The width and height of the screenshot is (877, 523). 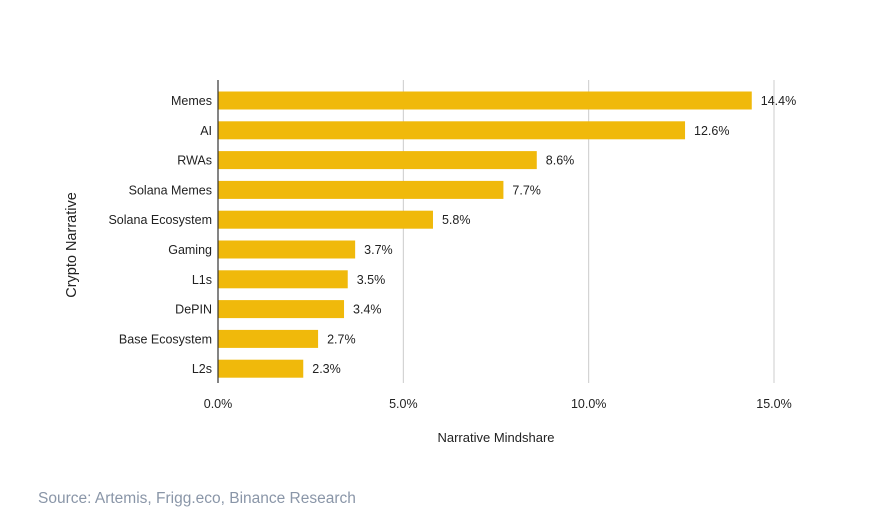 What do you see at coordinates (206, 131) in the screenshot?
I see `category-label: AI` at bounding box center [206, 131].